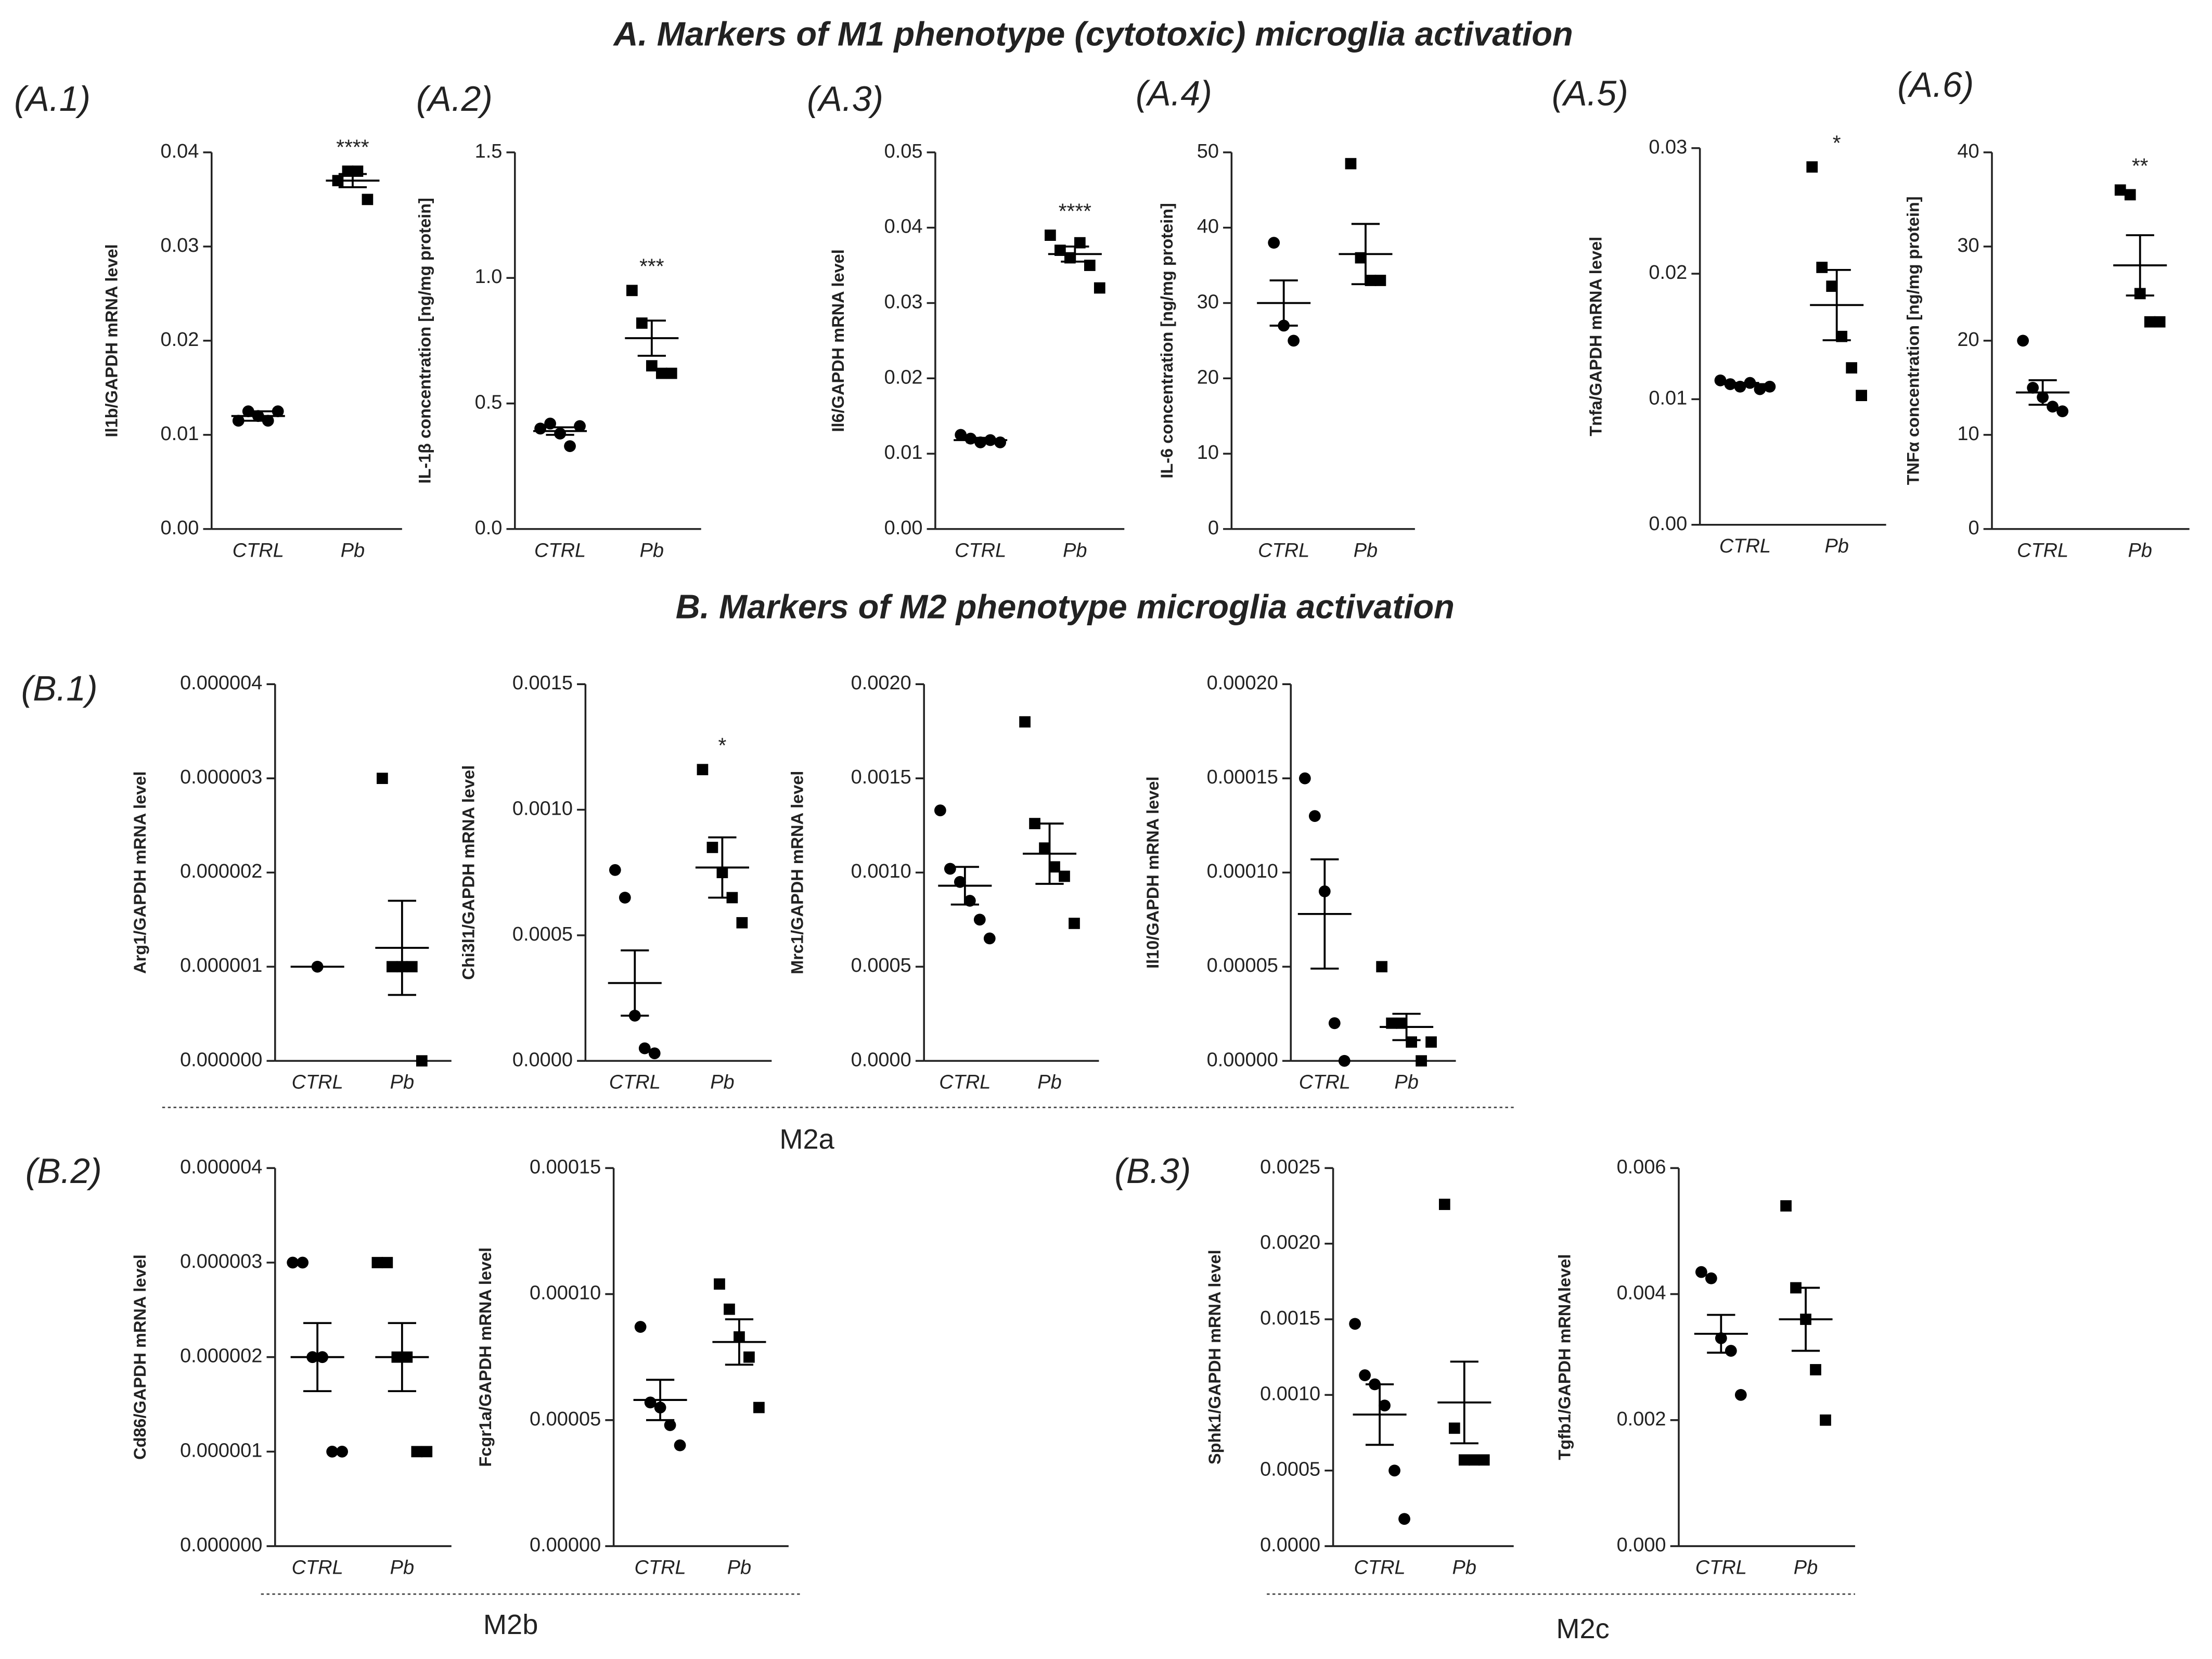 The height and width of the screenshot is (1659, 2212). Describe the element at coordinates (1290, 1394) in the screenshot. I see `y-tick-label: 0.0010` at that location.